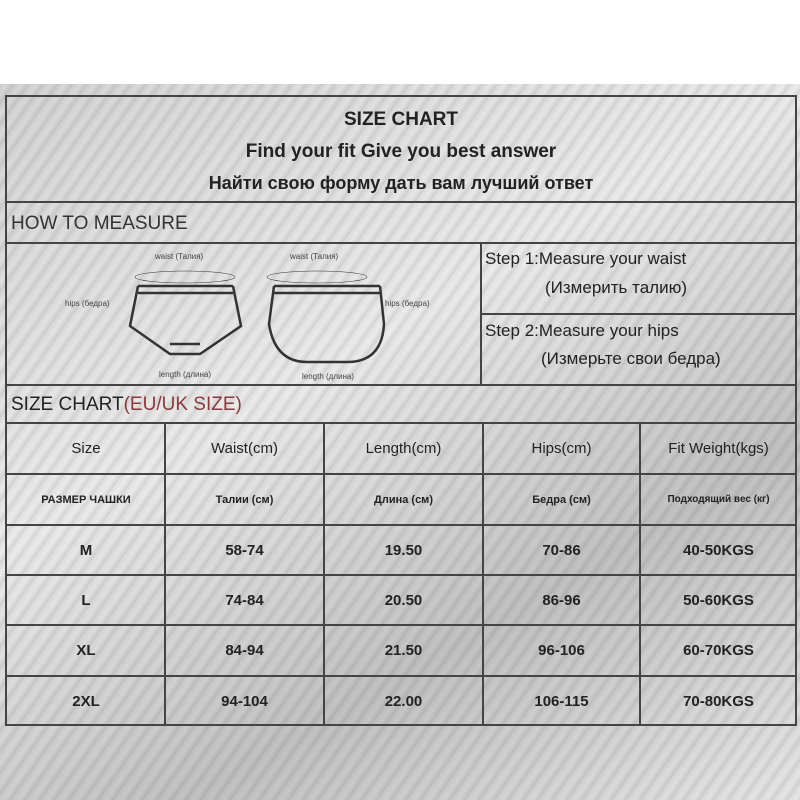 Image resolution: width=800 pixels, height=800 pixels. I want to click on table-row-cell: 60-70KGS, so click(718, 650).